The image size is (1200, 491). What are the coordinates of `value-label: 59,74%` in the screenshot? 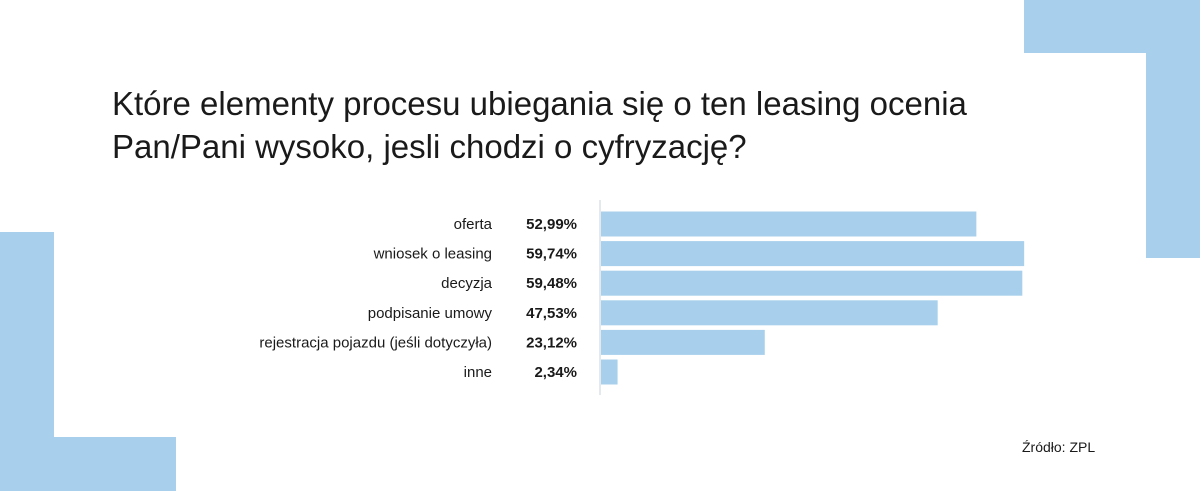 It's located at (551, 254).